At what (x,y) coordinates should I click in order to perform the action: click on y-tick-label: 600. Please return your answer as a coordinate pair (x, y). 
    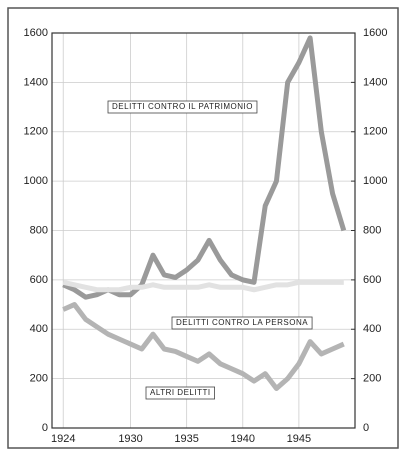
    Looking at the image, I should click on (39, 280).